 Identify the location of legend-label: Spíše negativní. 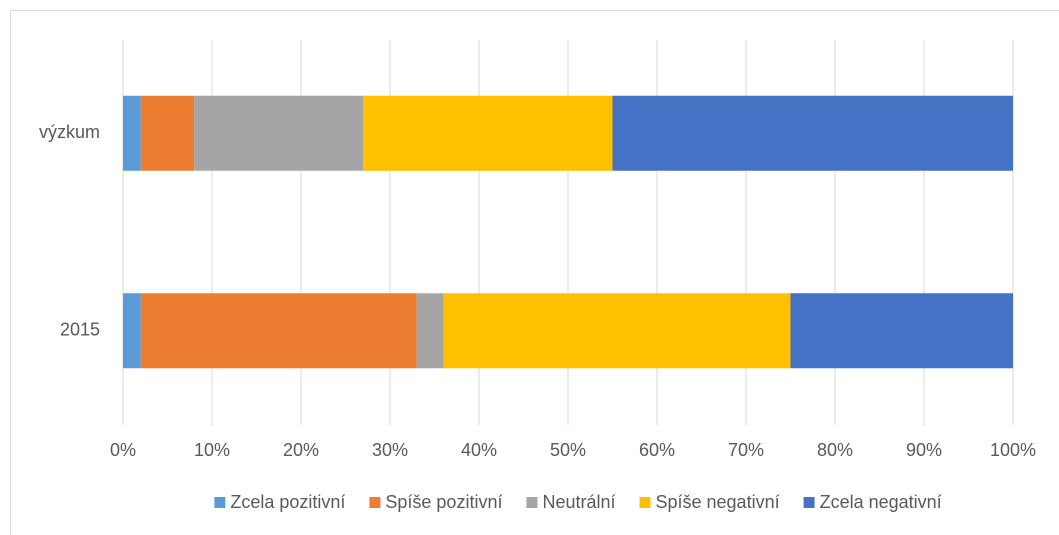
(718, 502).